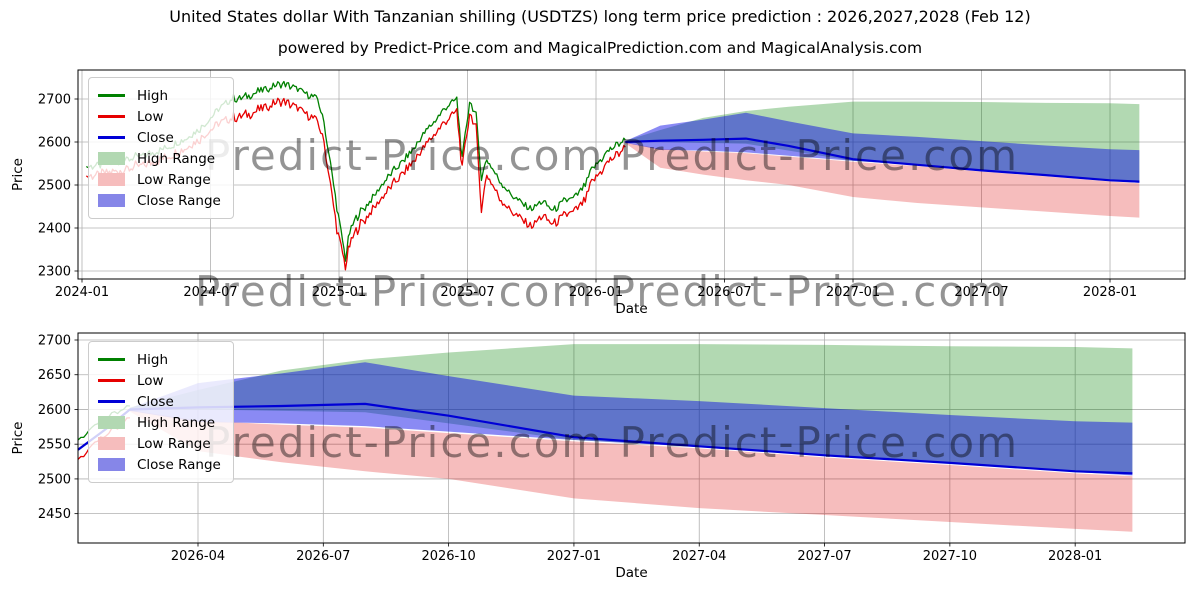 This screenshot has height=600, width=1200. I want to click on low-range-band, so click(882, 180).